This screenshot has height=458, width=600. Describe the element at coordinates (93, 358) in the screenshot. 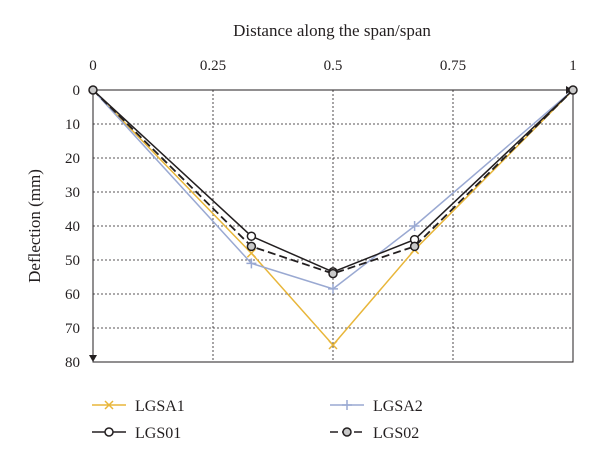

I see `y-axis-arrow` at that location.